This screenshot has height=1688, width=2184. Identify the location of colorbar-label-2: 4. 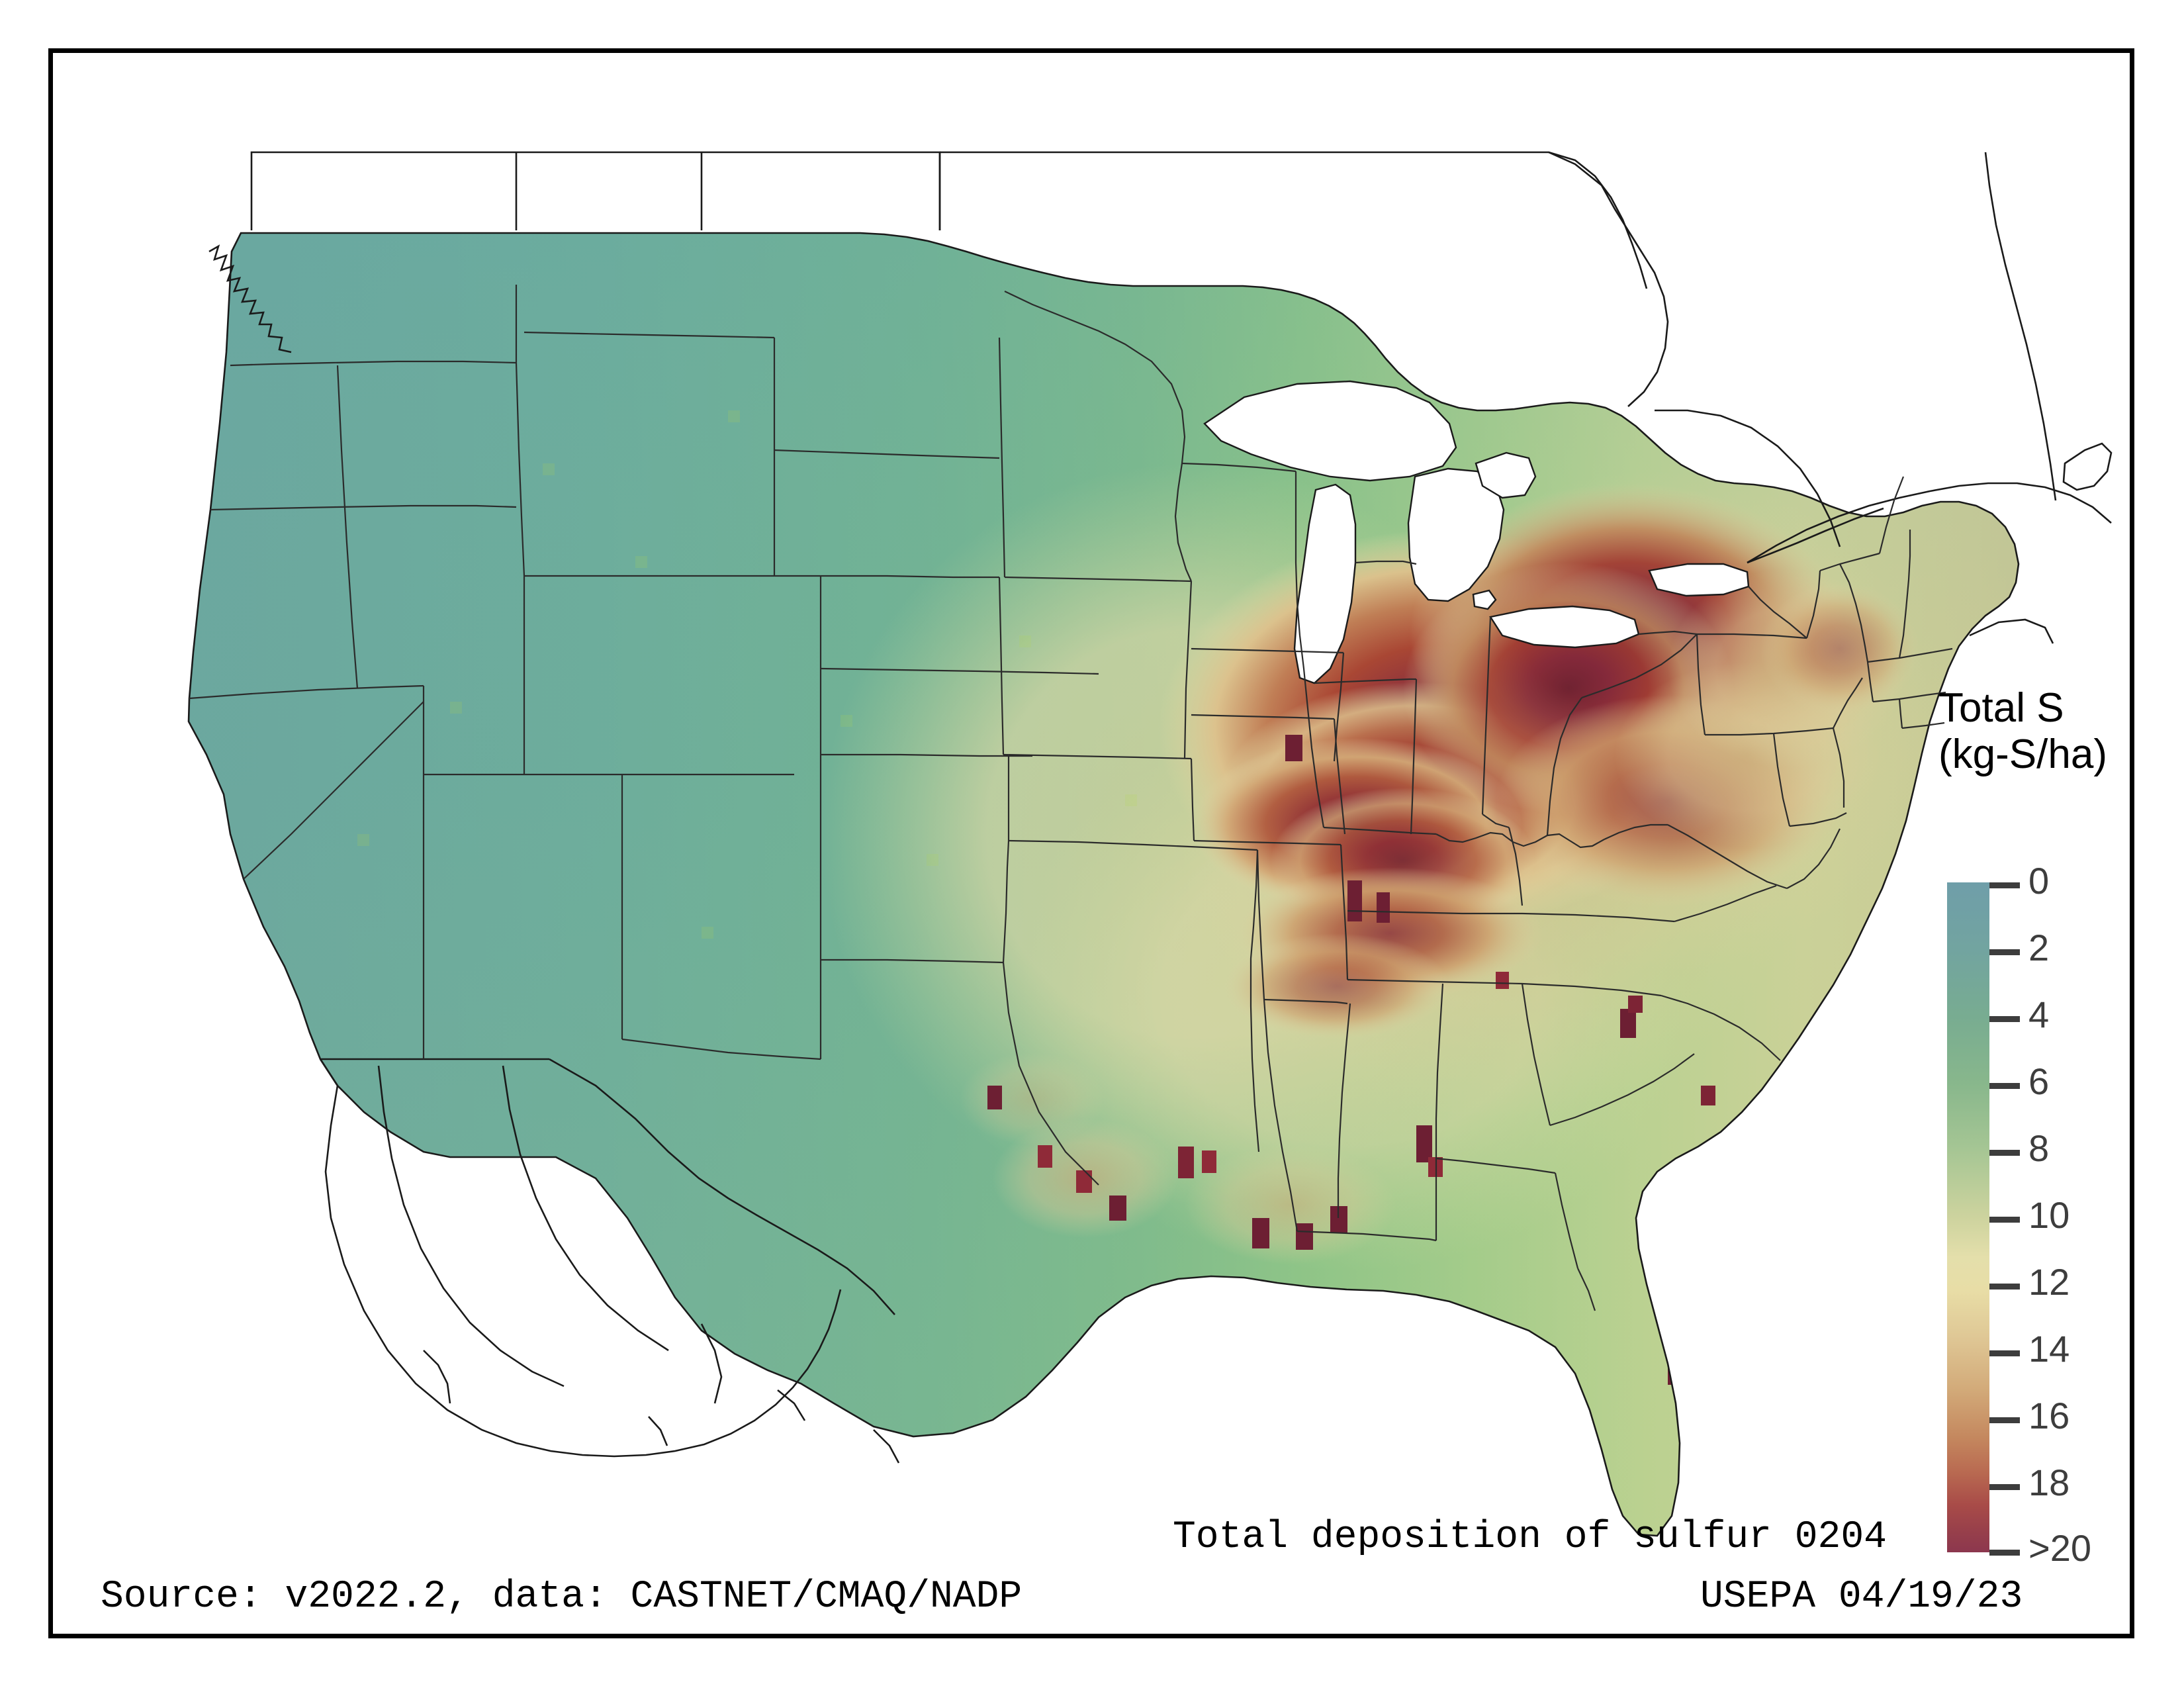
(2039, 1014).